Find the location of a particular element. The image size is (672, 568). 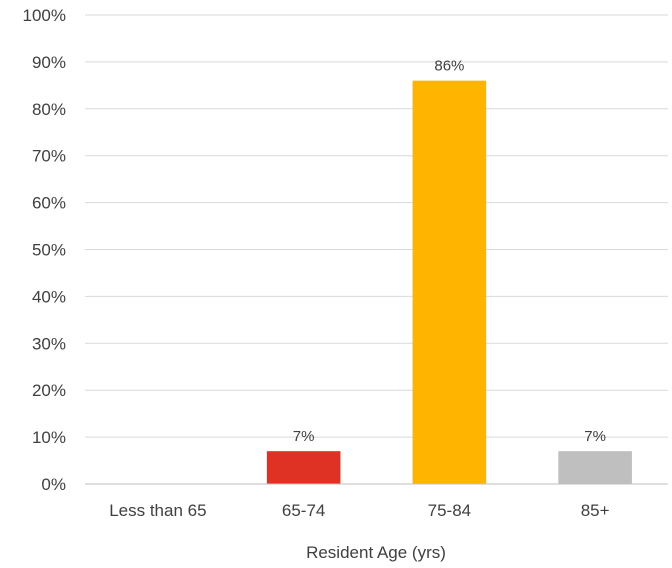

x-category-label: Less than 65 is located at coordinates (157, 510).